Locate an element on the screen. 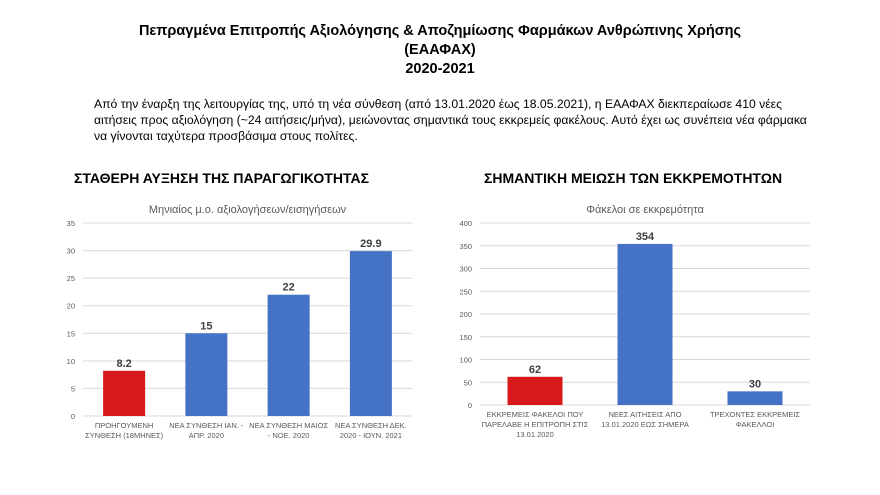 The height and width of the screenshot is (495, 880). data-label: 29.9 is located at coordinates (370, 244).